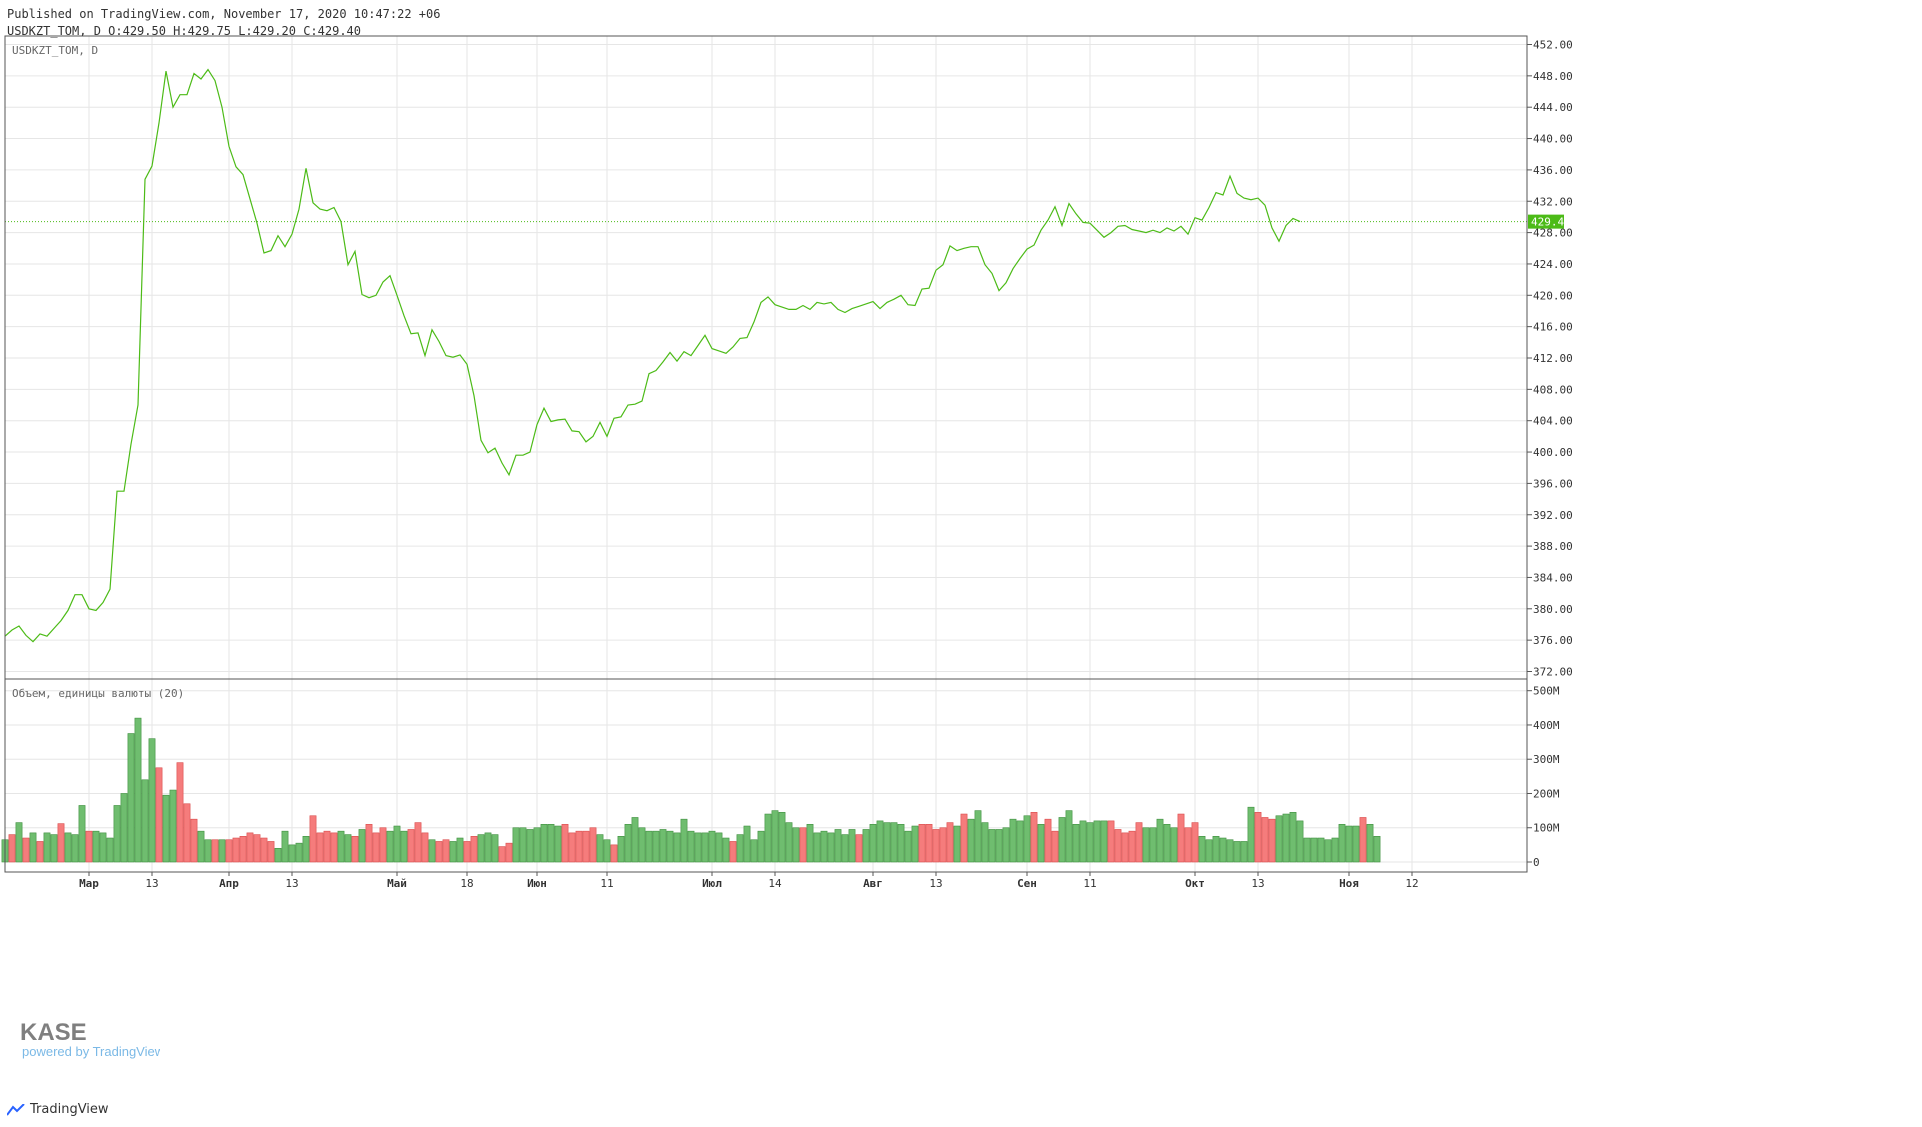 The image size is (1922, 1127). I want to click on price-tick-label: 404.00, so click(1553, 421).